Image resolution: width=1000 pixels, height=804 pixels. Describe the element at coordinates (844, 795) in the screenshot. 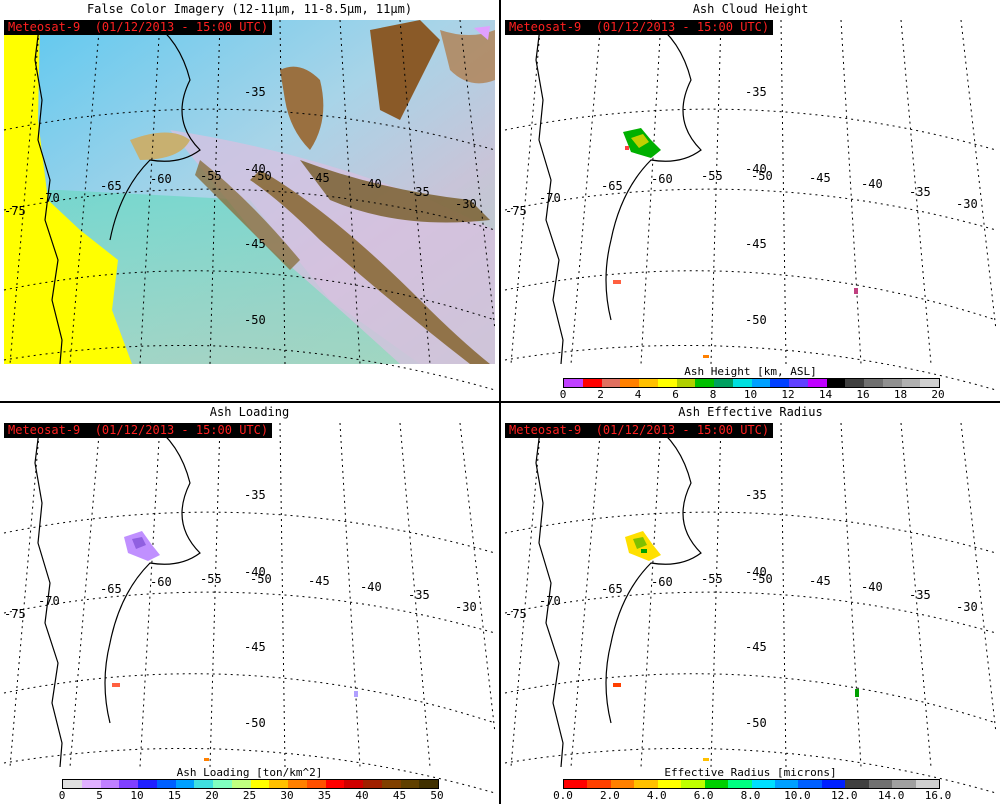

I see `colorbar-tick-label: 12.0` at that location.